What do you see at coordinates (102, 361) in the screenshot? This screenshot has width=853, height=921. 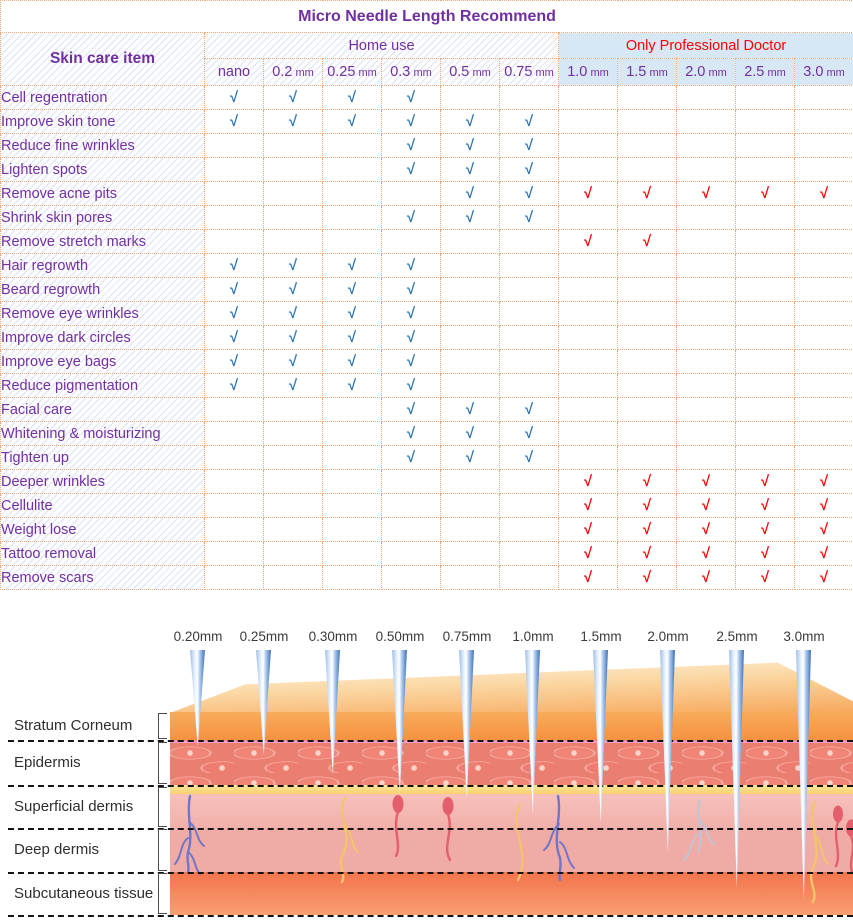 I see `row-label: Improve eye bags` at bounding box center [102, 361].